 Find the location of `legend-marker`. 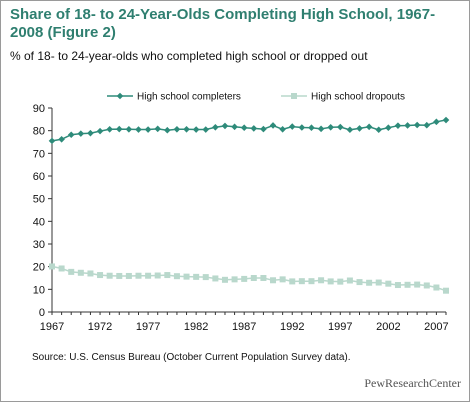

legend-marker is located at coordinates (294, 96).